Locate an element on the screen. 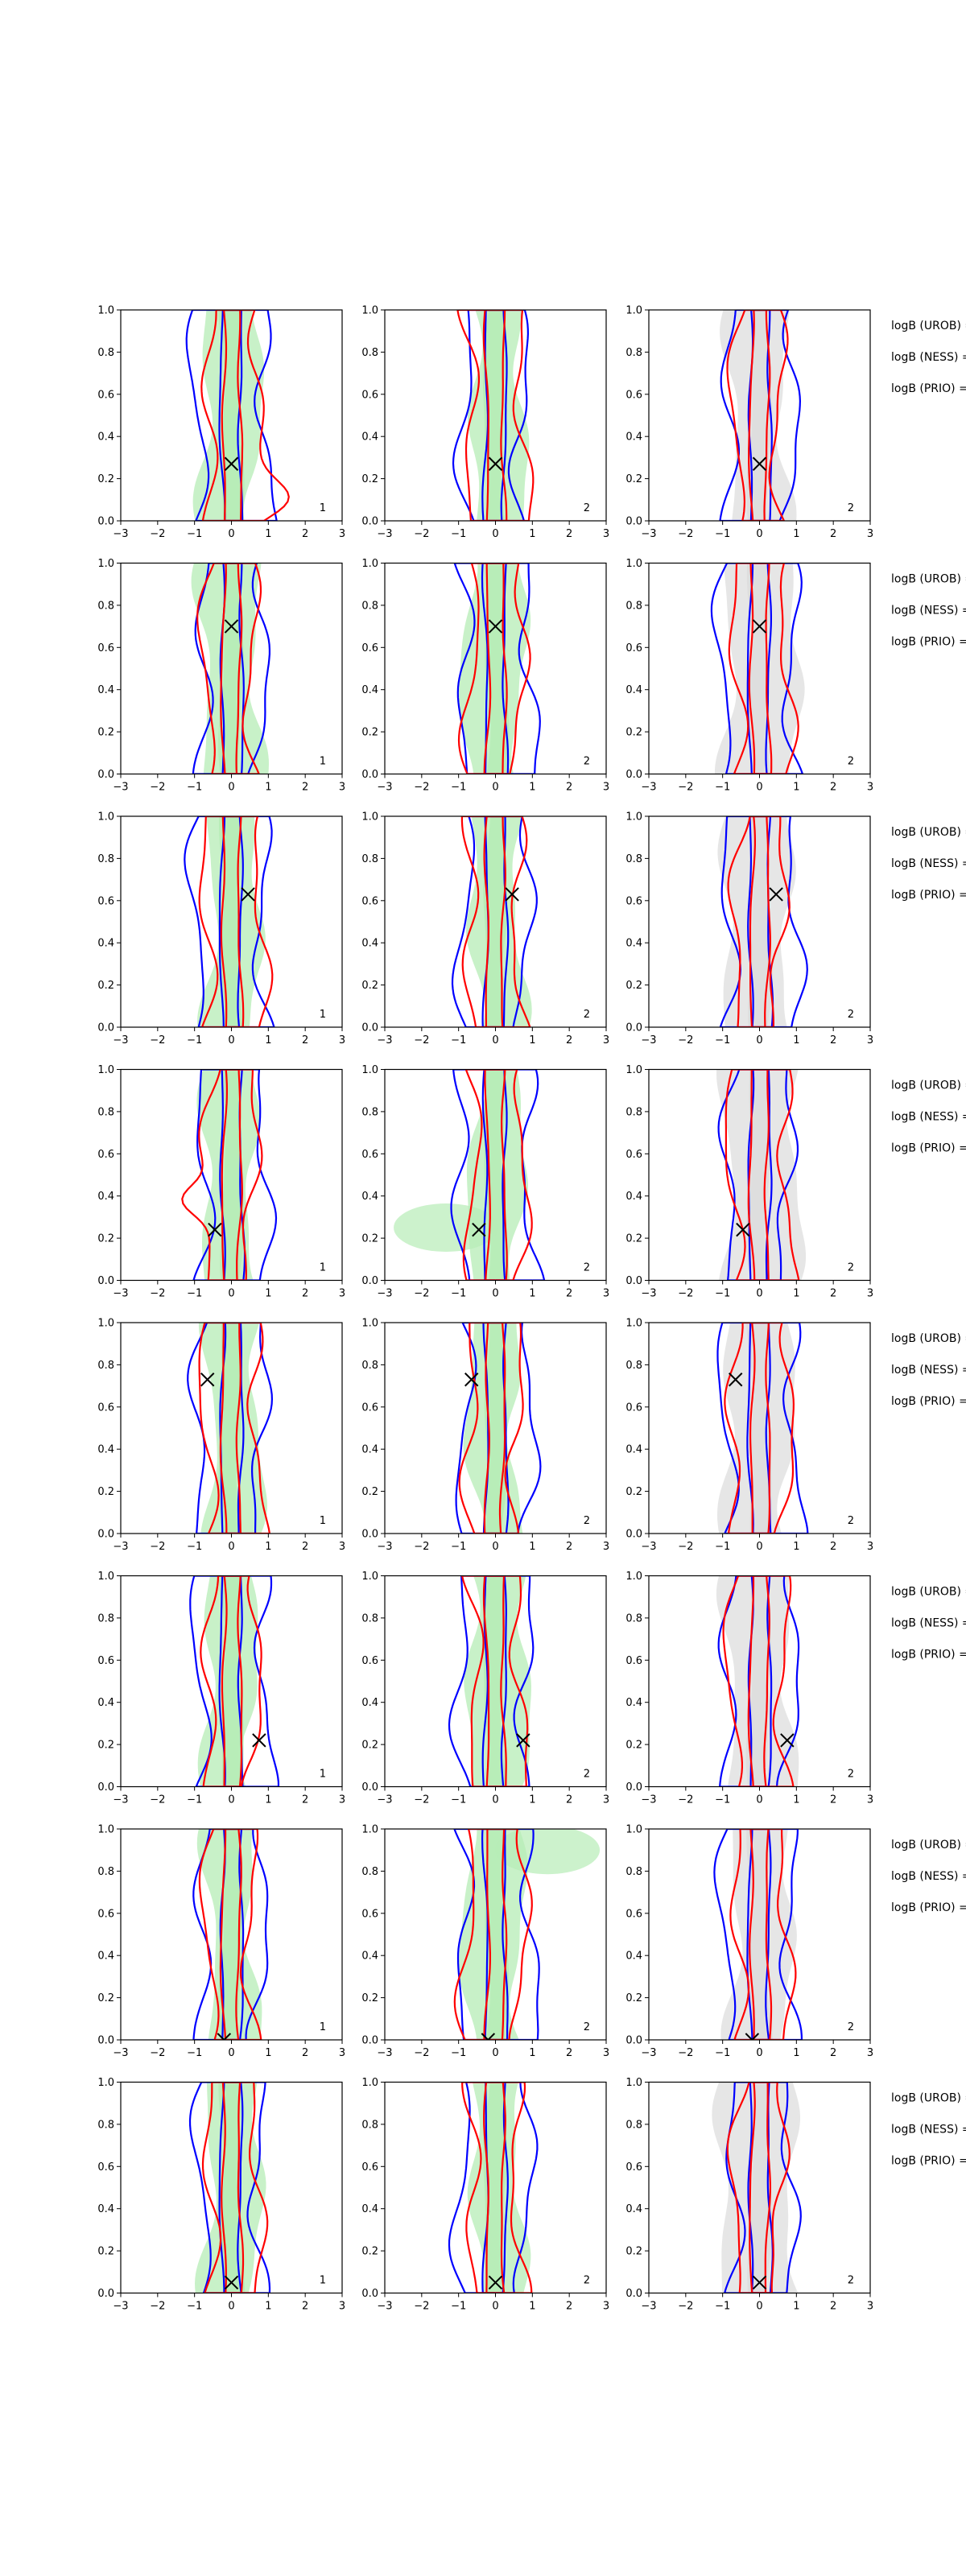 This screenshot has width=966, height=2576. density-fill-inner is located at coordinates (232, 1175).